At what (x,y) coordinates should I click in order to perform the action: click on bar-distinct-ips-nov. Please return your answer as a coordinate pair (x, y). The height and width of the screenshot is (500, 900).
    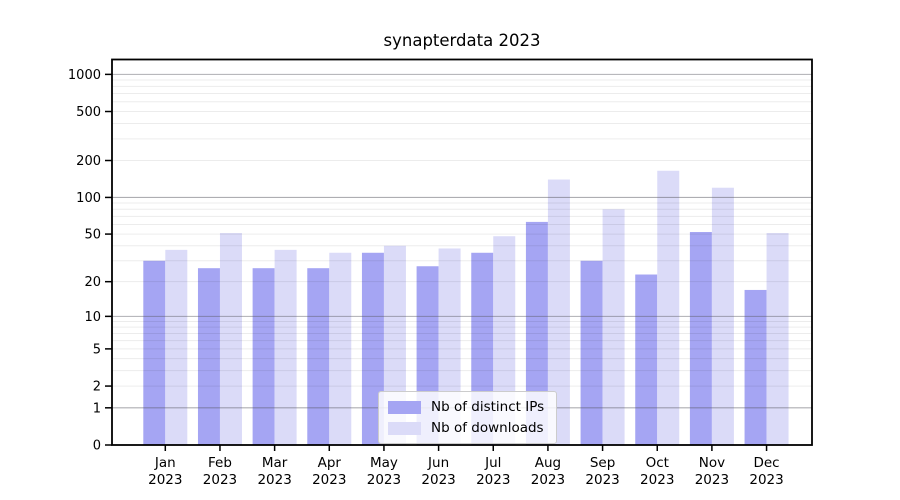
    Looking at the image, I should click on (700, 338).